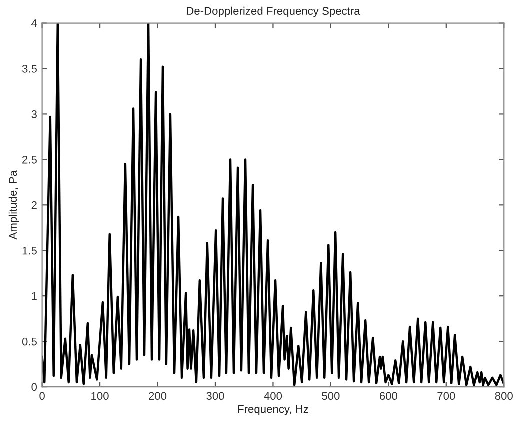 This screenshot has width=516, height=423. Describe the element at coordinates (389, 396) in the screenshot. I see `x-tick-label: 600` at that location.